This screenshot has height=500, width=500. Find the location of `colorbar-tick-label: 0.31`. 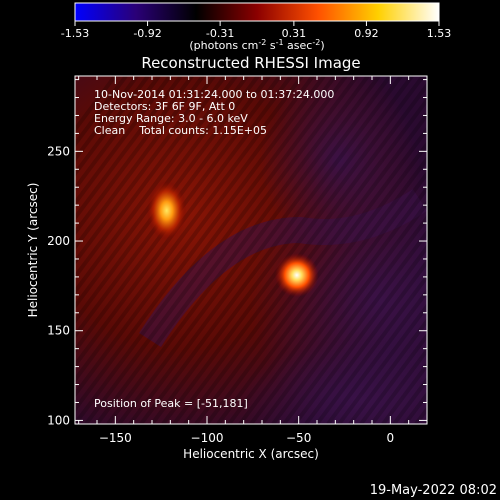

colorbar-tick-label: 0.31 is located at coordinates (294, 33).